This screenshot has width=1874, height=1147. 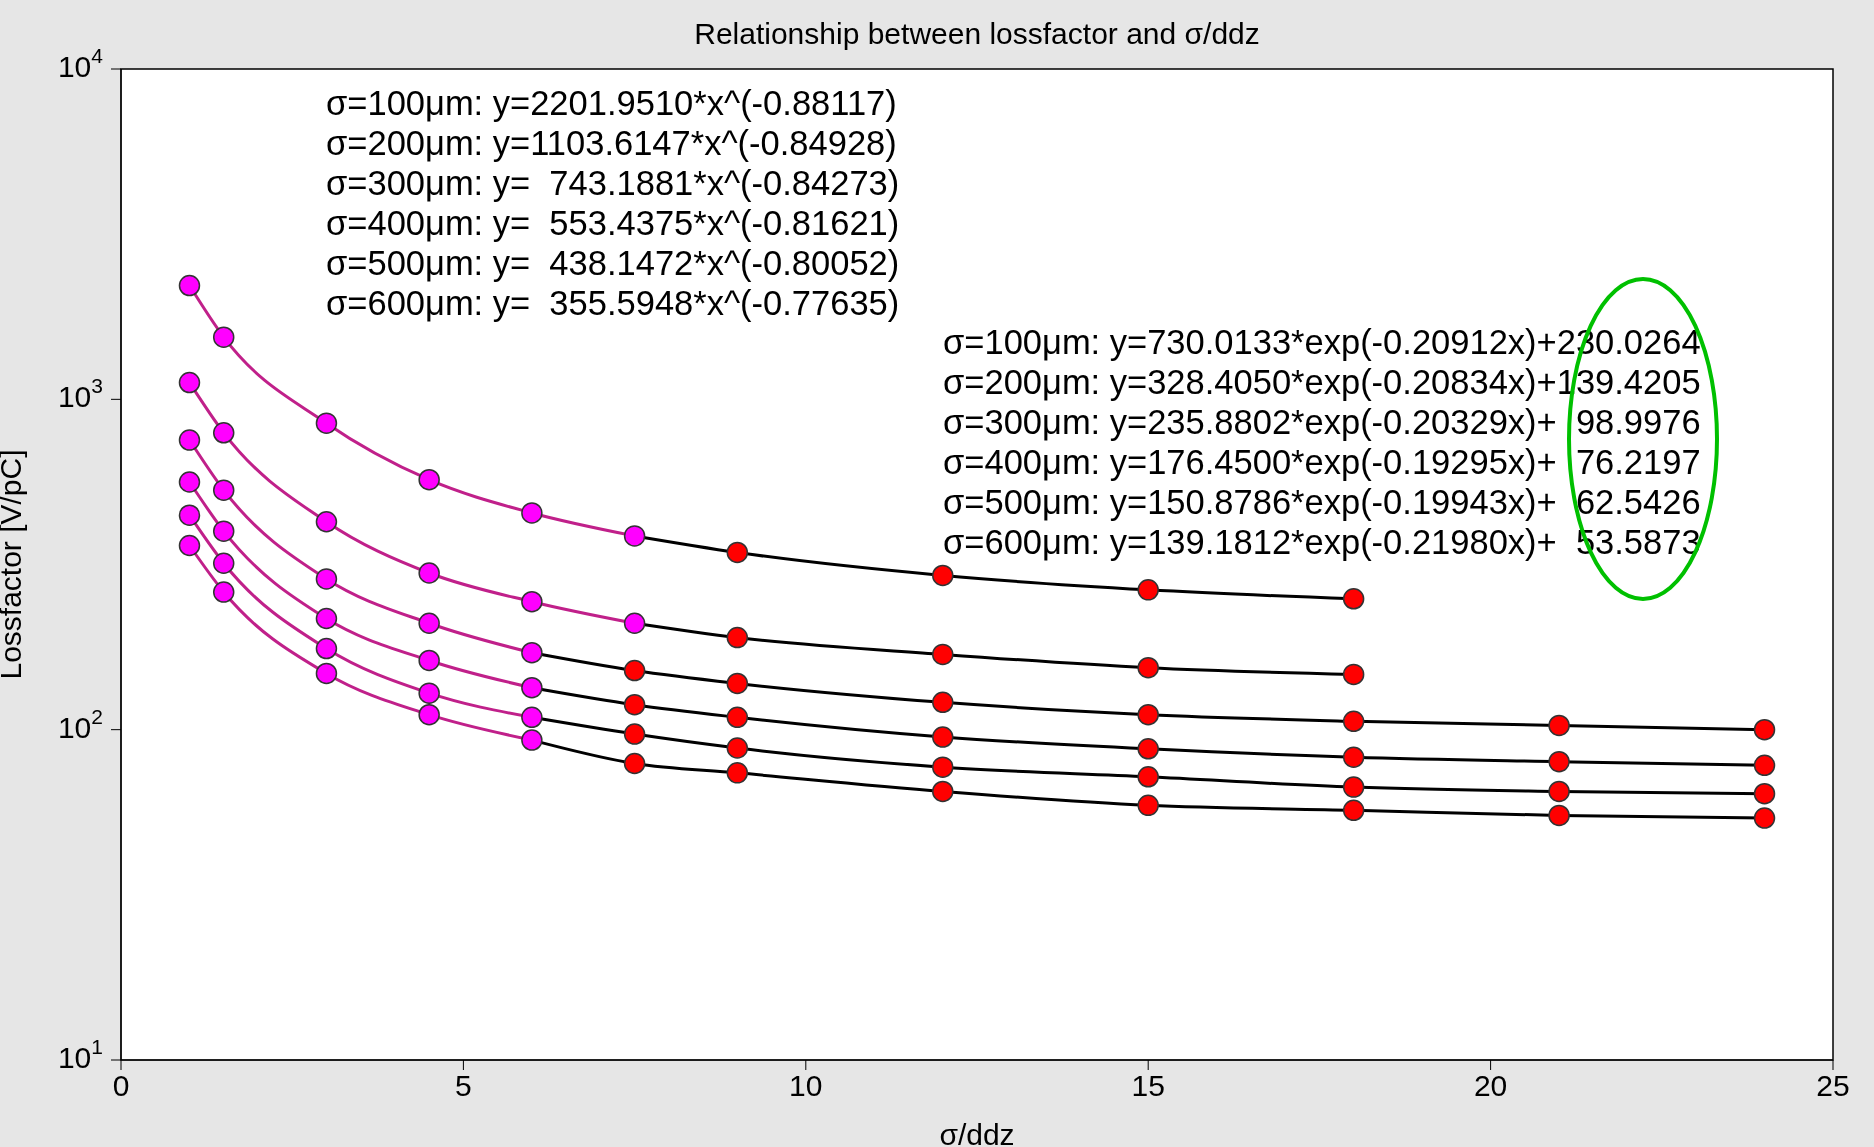 I want to click on annotation: σ=500μm: y=150.8786*exp(-0.19943x)+ 62.5426, so click(x=1322, y=502).